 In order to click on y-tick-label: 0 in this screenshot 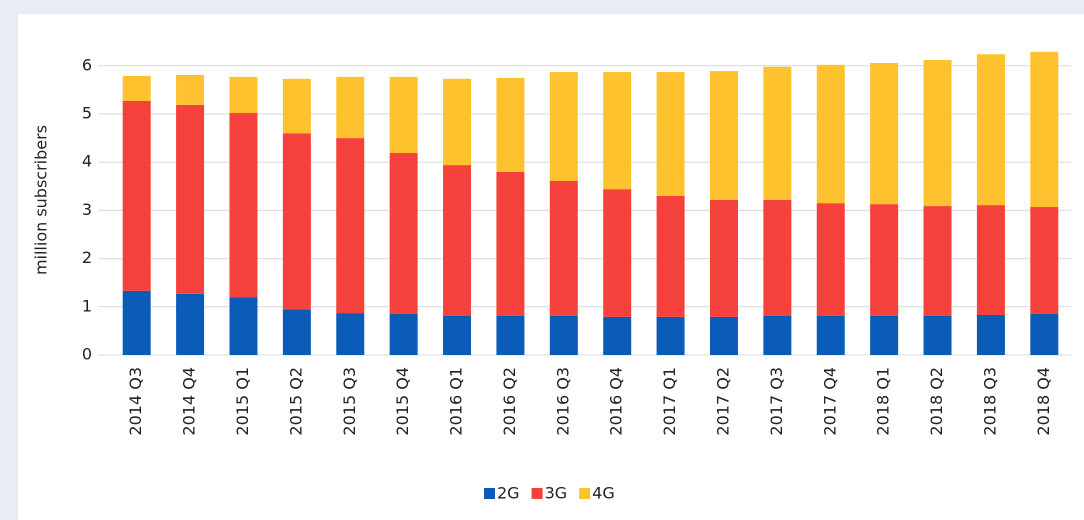, I will do `click(87, 354)`.